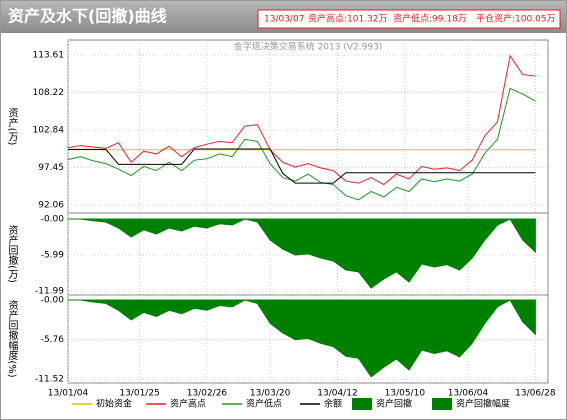 The width and height of the screenshot is (567, 420). I want to click on y-tick-label: 102.84, so click(49, 130).